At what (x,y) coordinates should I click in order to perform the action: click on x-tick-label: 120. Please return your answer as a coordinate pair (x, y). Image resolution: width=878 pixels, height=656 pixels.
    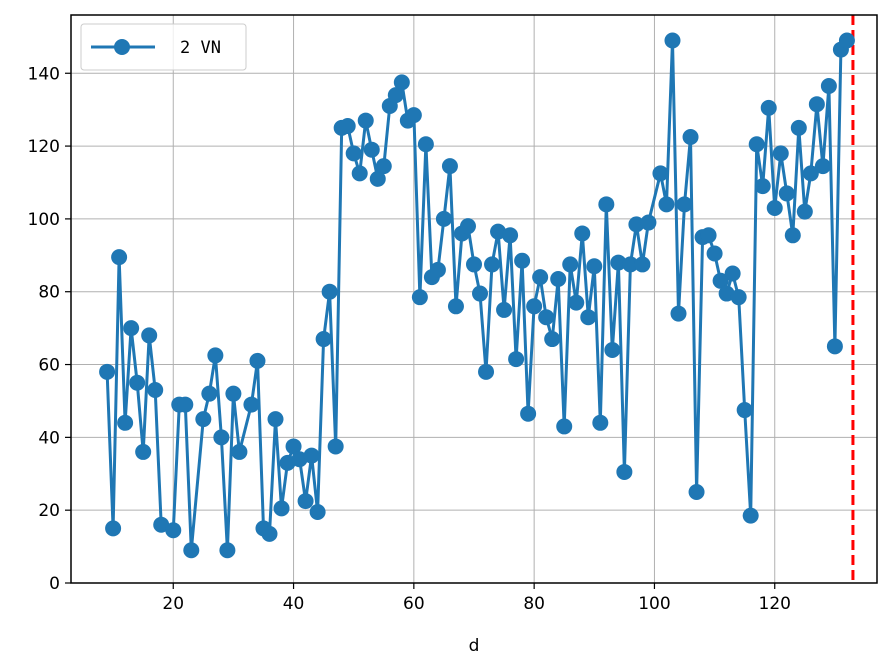
    Looking at the image, I should click on (775, 604).